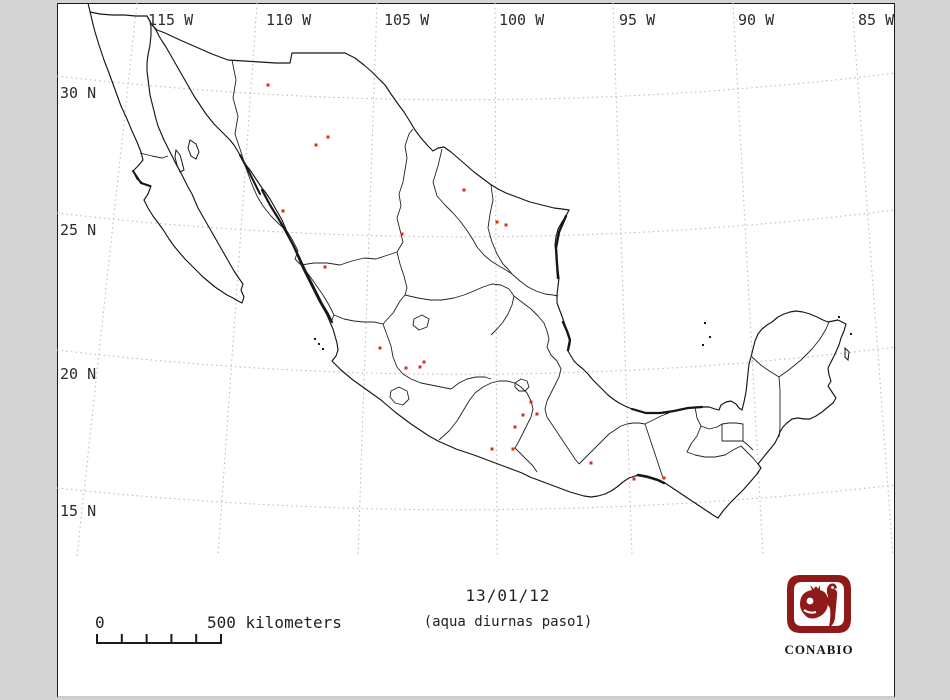  Describe the element at coordinates (819, 604) in the screenshot. I see `conabio-emblem-icon` at that location.